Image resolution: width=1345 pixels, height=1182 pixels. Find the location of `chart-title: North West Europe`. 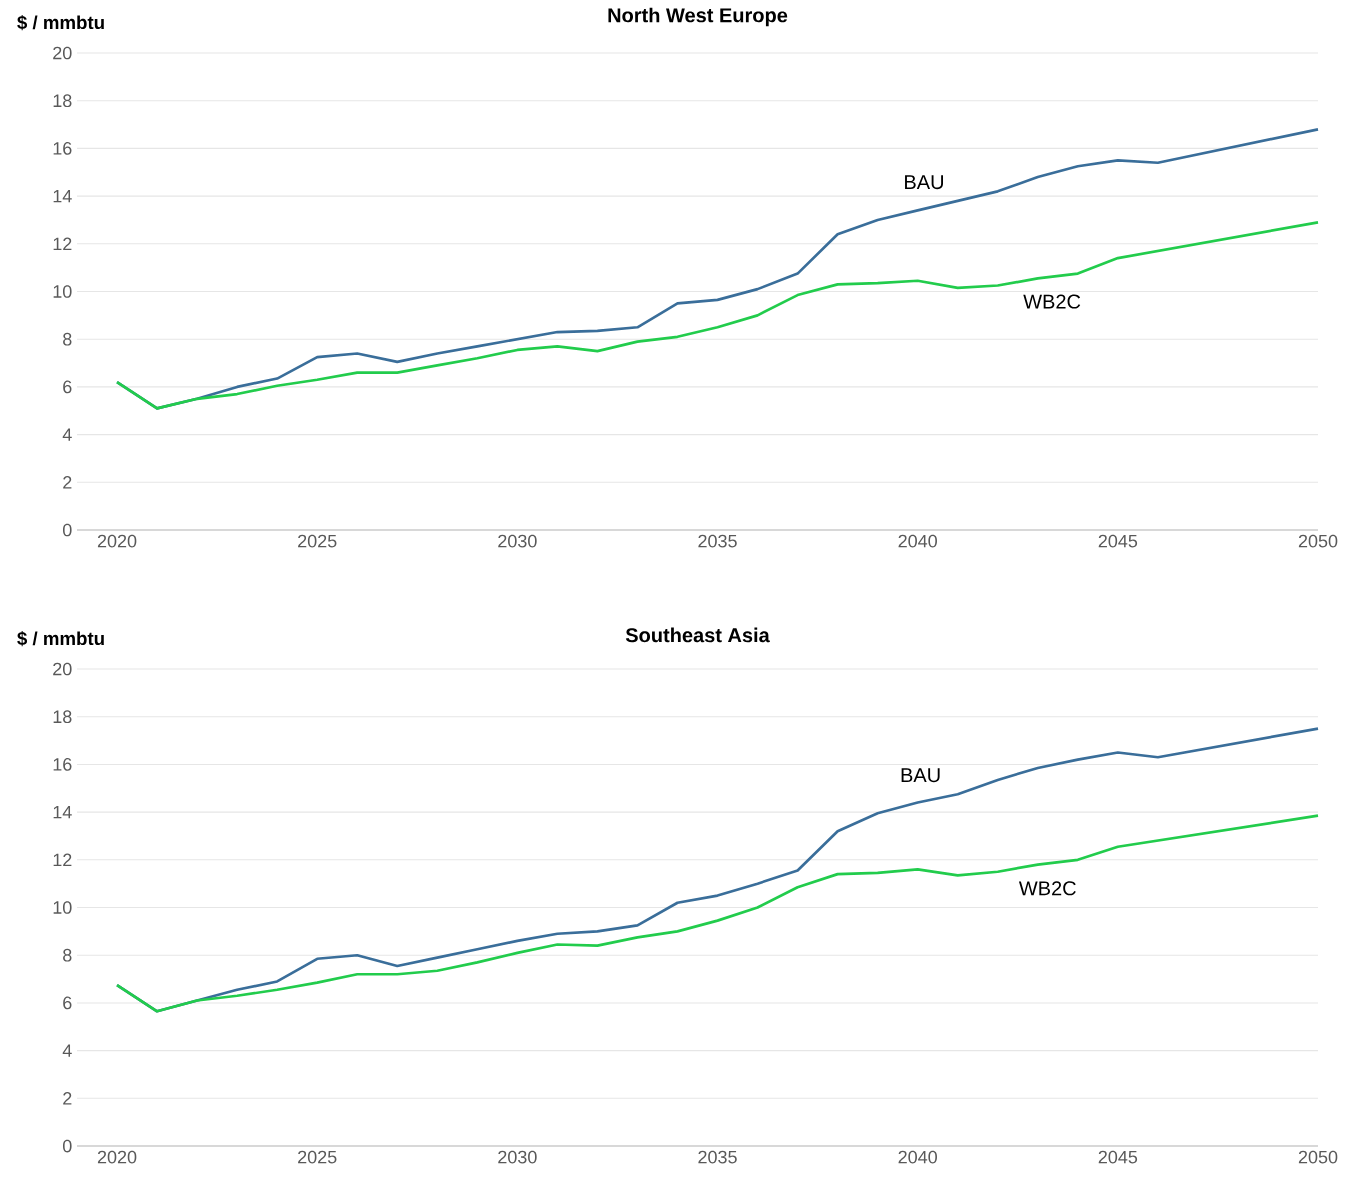

chart-title: North West Europe is located at coordinates (698, 17).